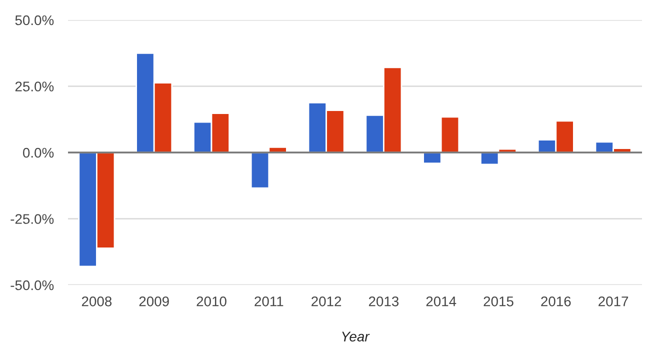  Describe the element at coordinates (499, 301) in the screenshot. I see `x-tick-label: 2015` at that location.